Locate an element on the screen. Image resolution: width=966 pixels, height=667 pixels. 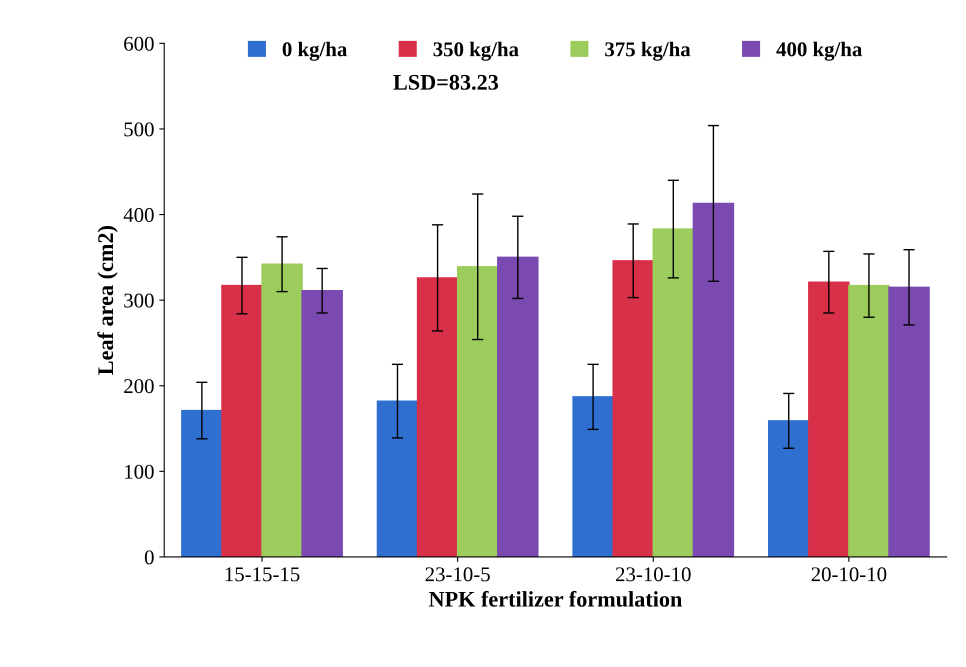
x-tick-label: 20-10-10 is located at coordinates (849, 574).